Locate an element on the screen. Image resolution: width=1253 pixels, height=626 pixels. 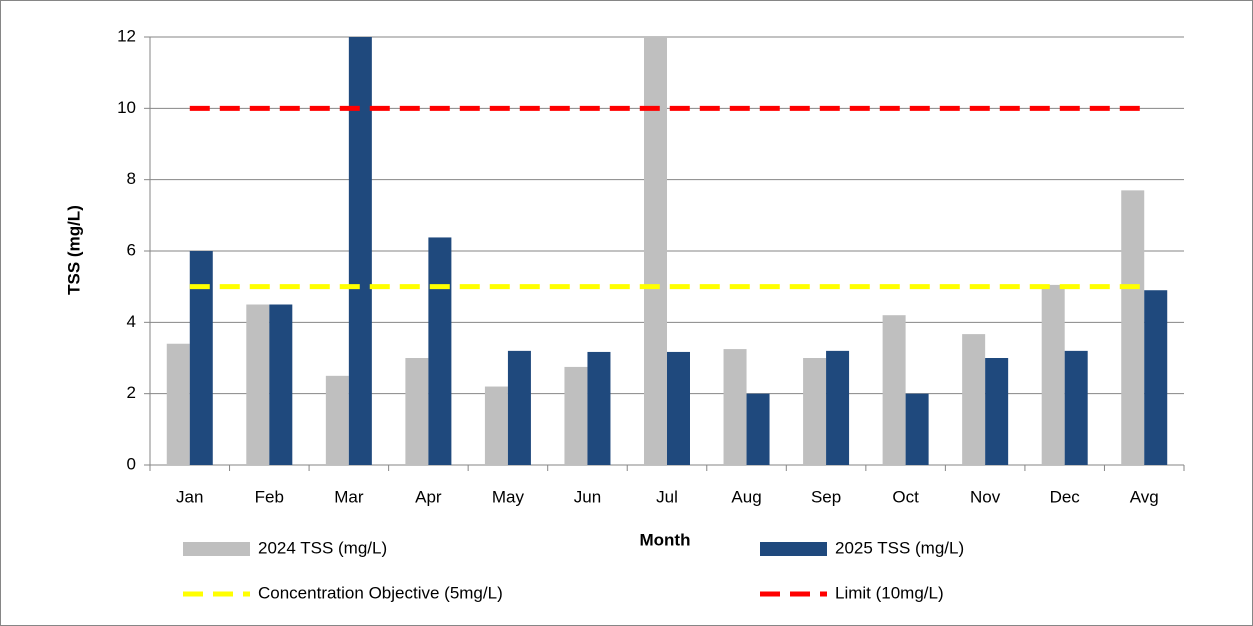
x-axis-label: Month is located at coordinates (665, 539).